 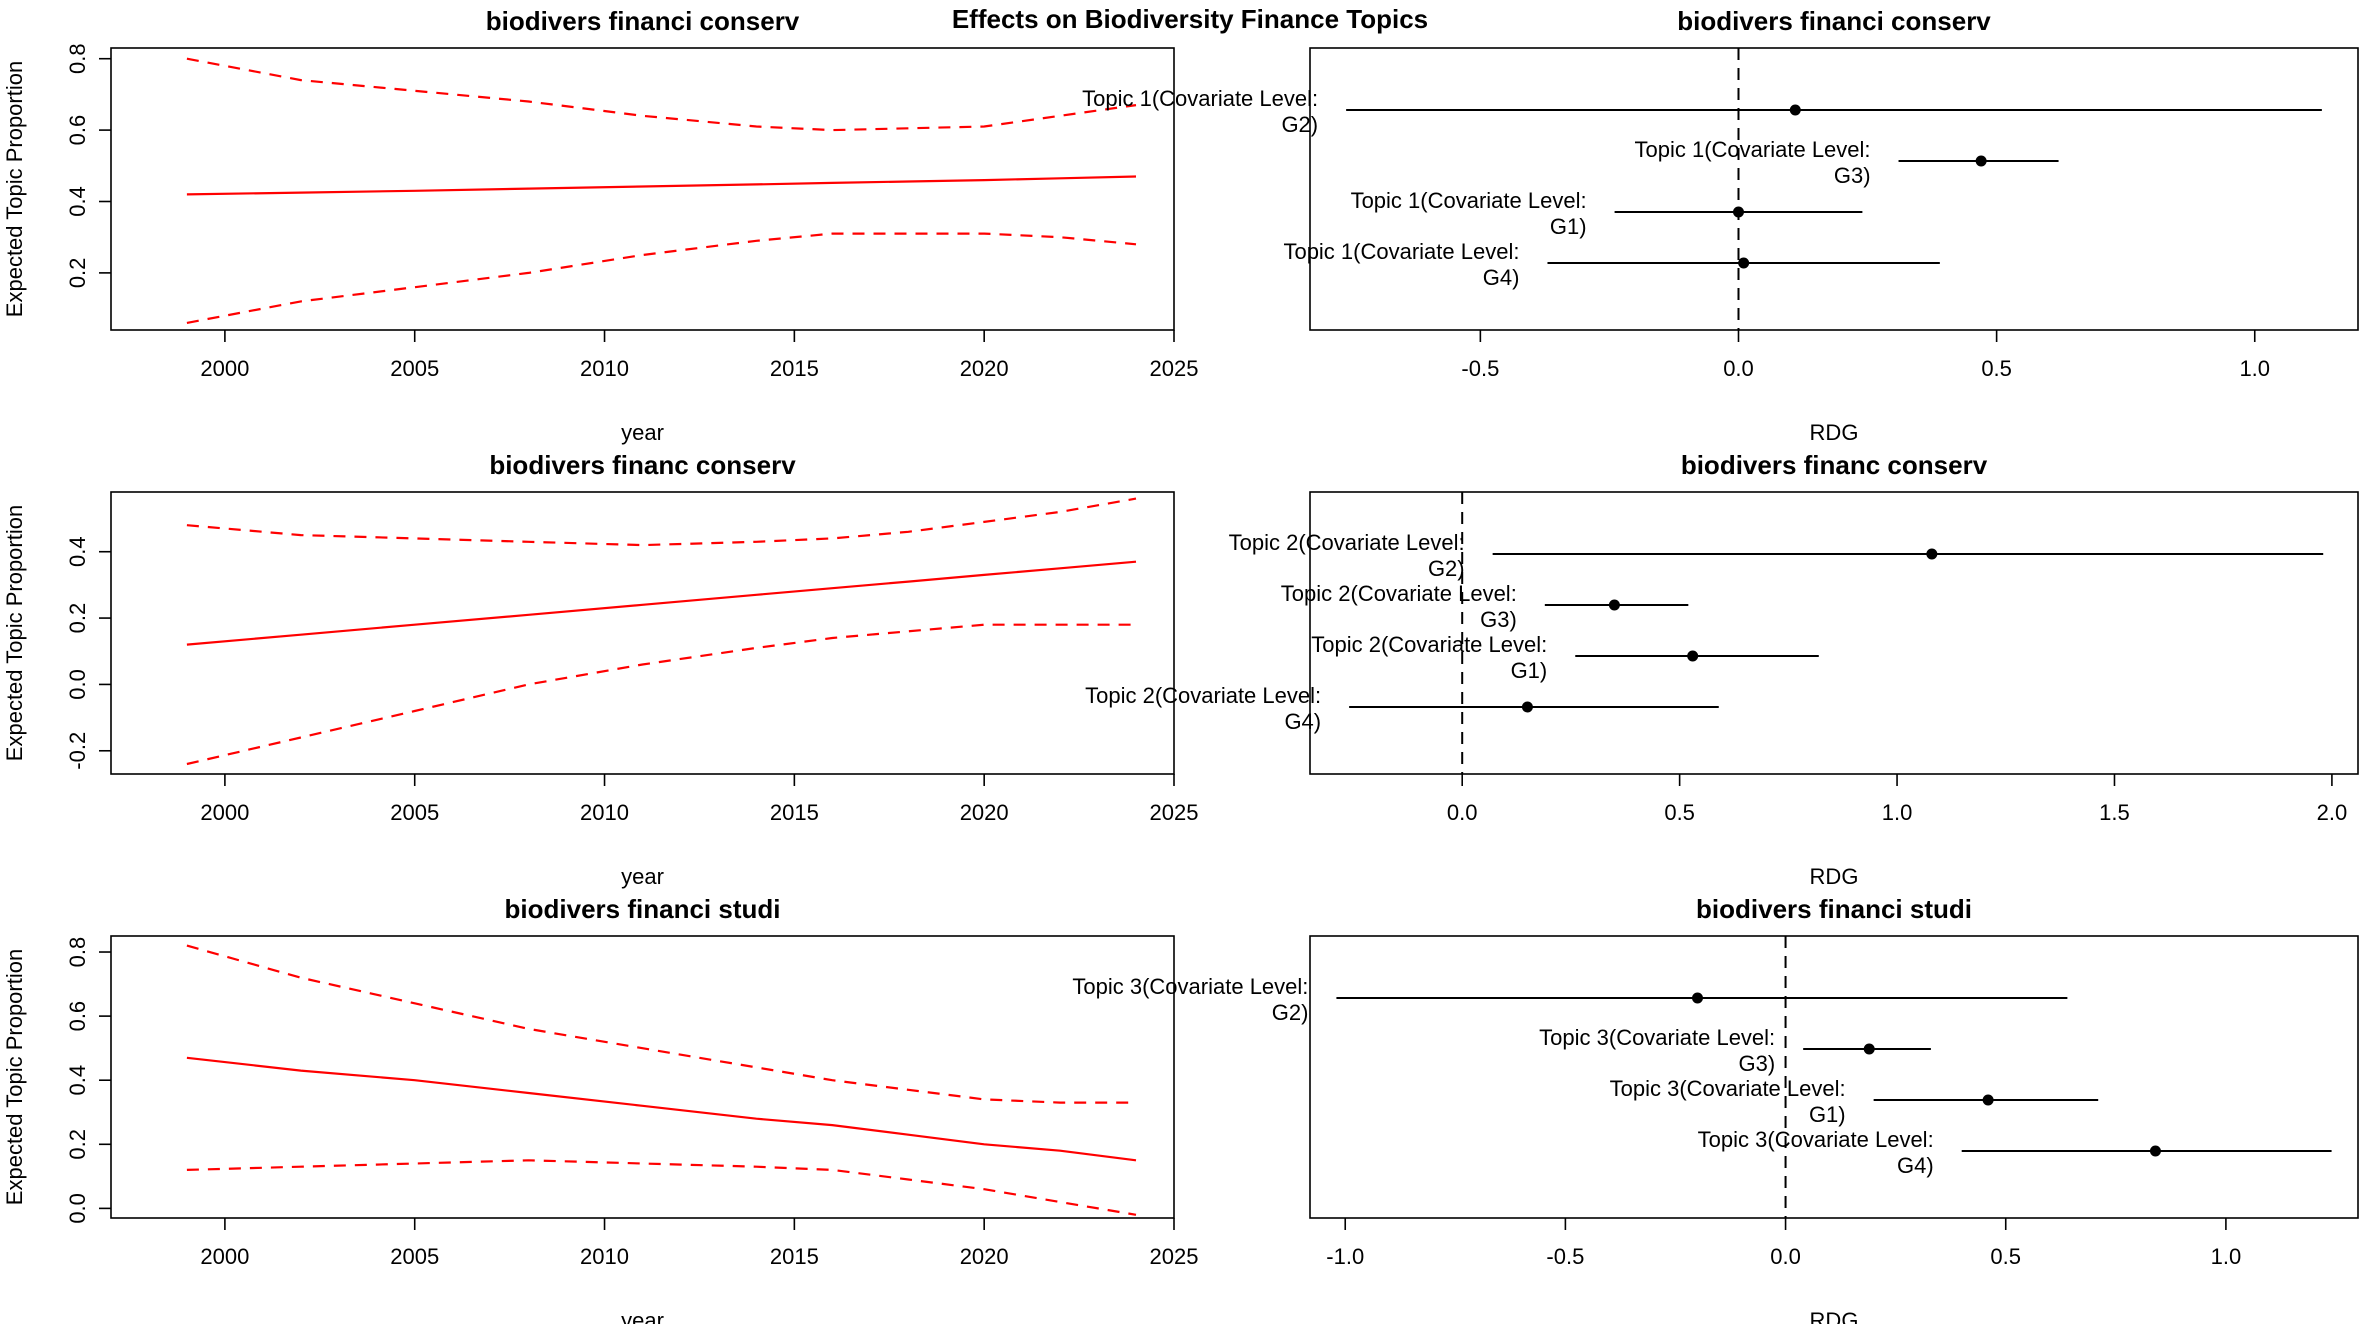 I want to click on y-tick-label: 0.4, so click(x=77, y=551).